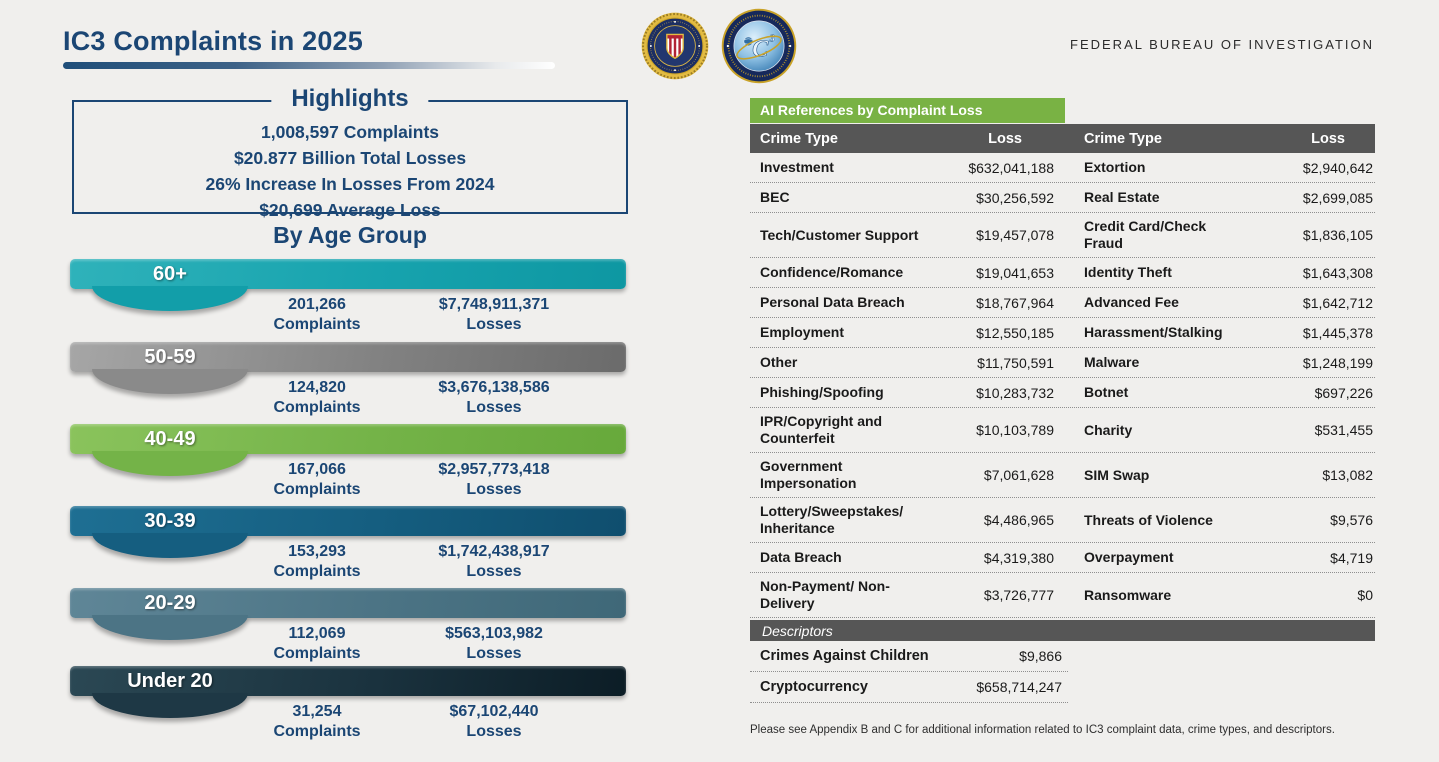 The height and width of the screenshot is (762, 1439). I want to click on loss-value-cell: $4,486,965, so click(1018, 520).